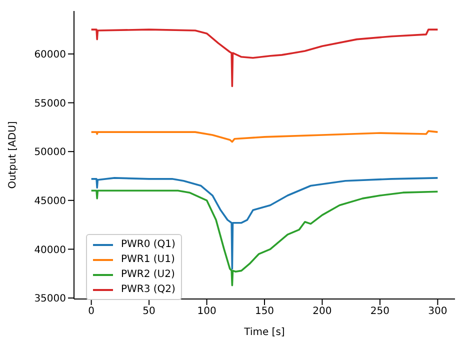  I want to click on x-tick-label: 150, so click(264, 312).